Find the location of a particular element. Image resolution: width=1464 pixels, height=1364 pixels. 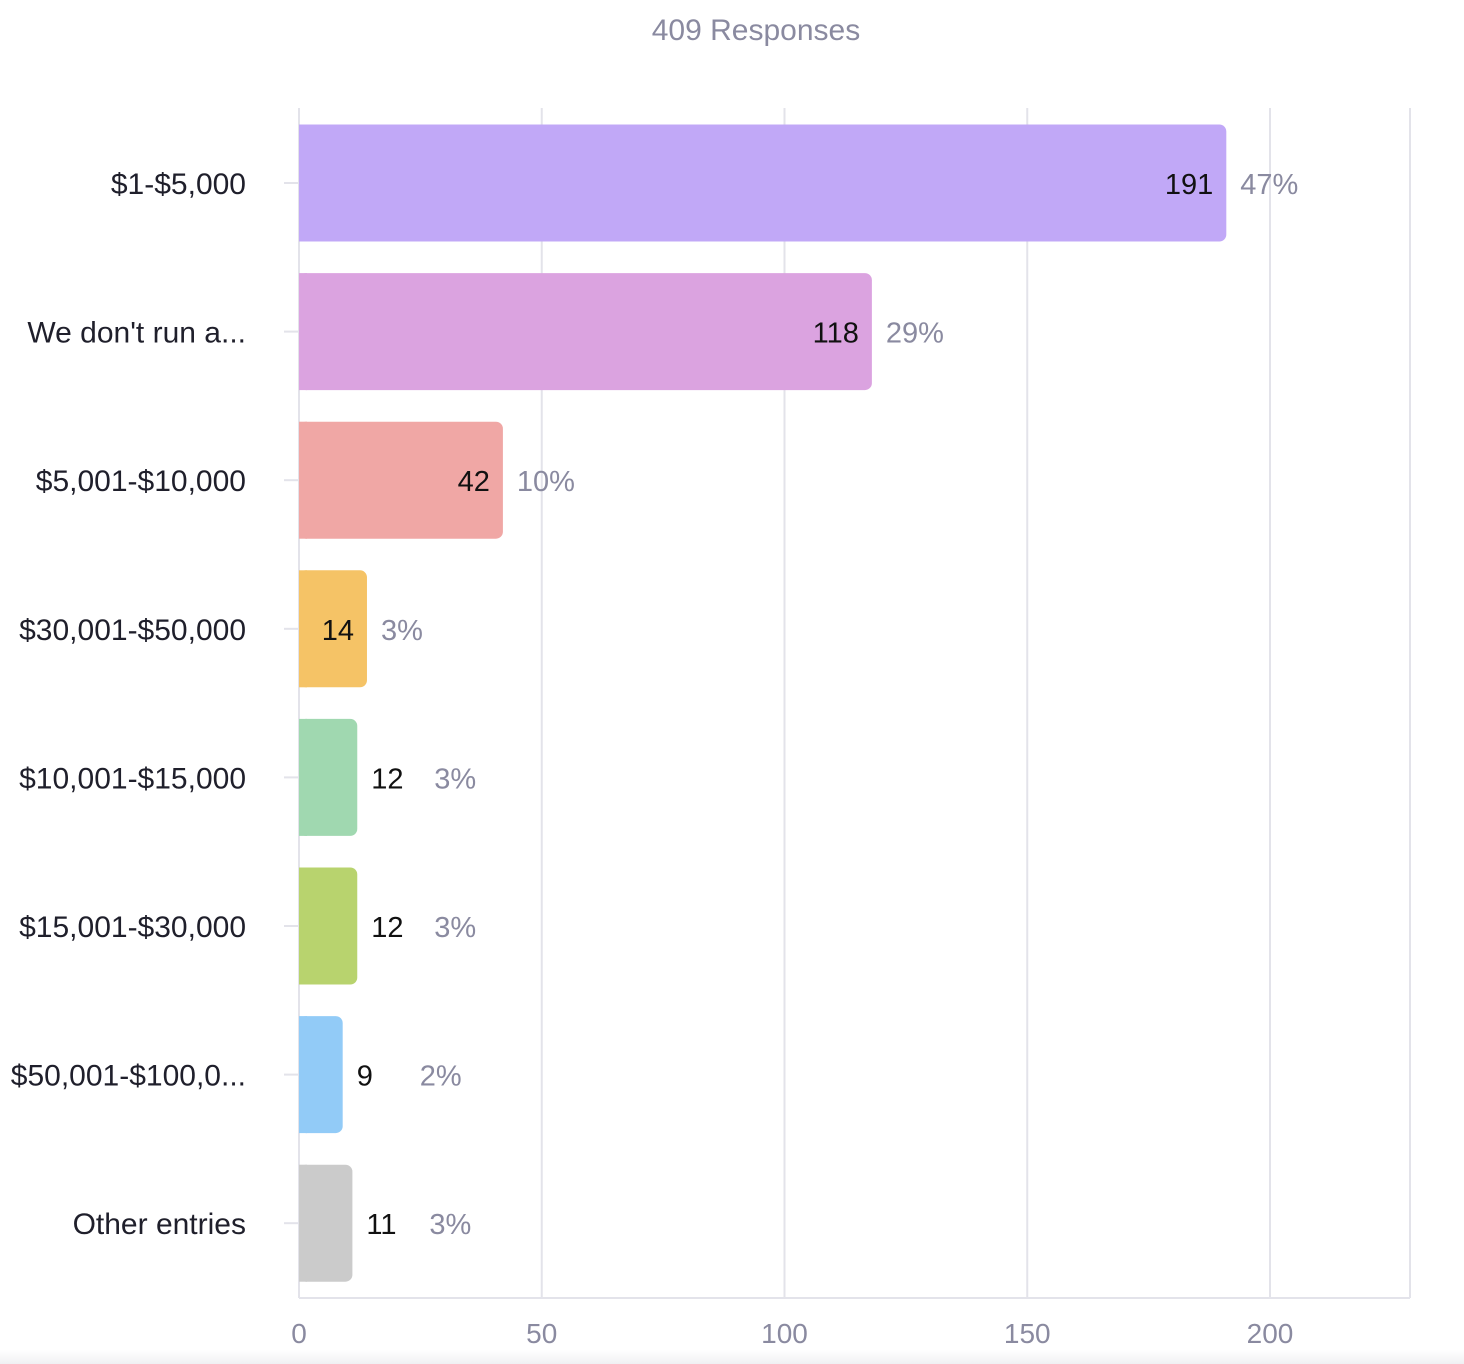

category-label: $30,001-$50,000 is located at coordinates (132, 630).